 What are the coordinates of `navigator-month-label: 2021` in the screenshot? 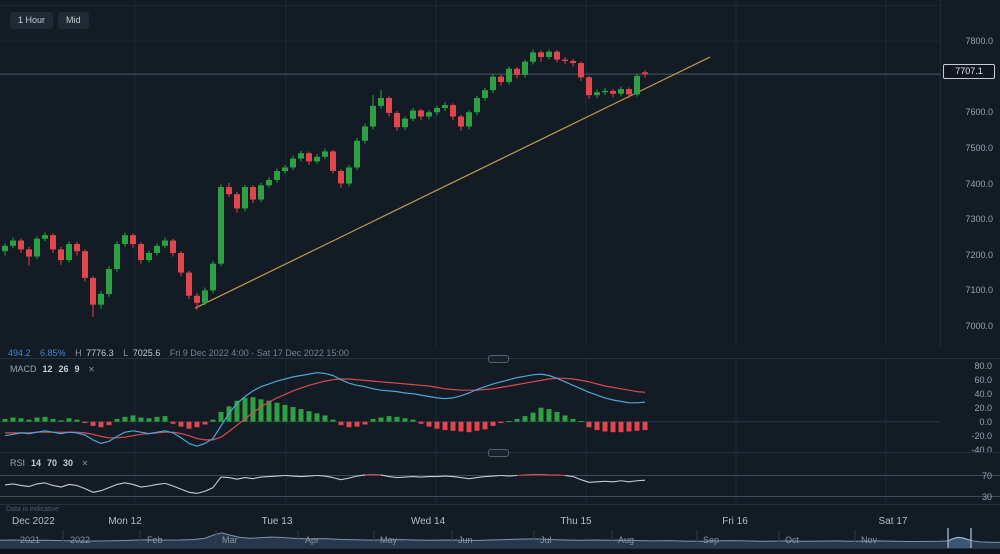 It's located at (30, 540).